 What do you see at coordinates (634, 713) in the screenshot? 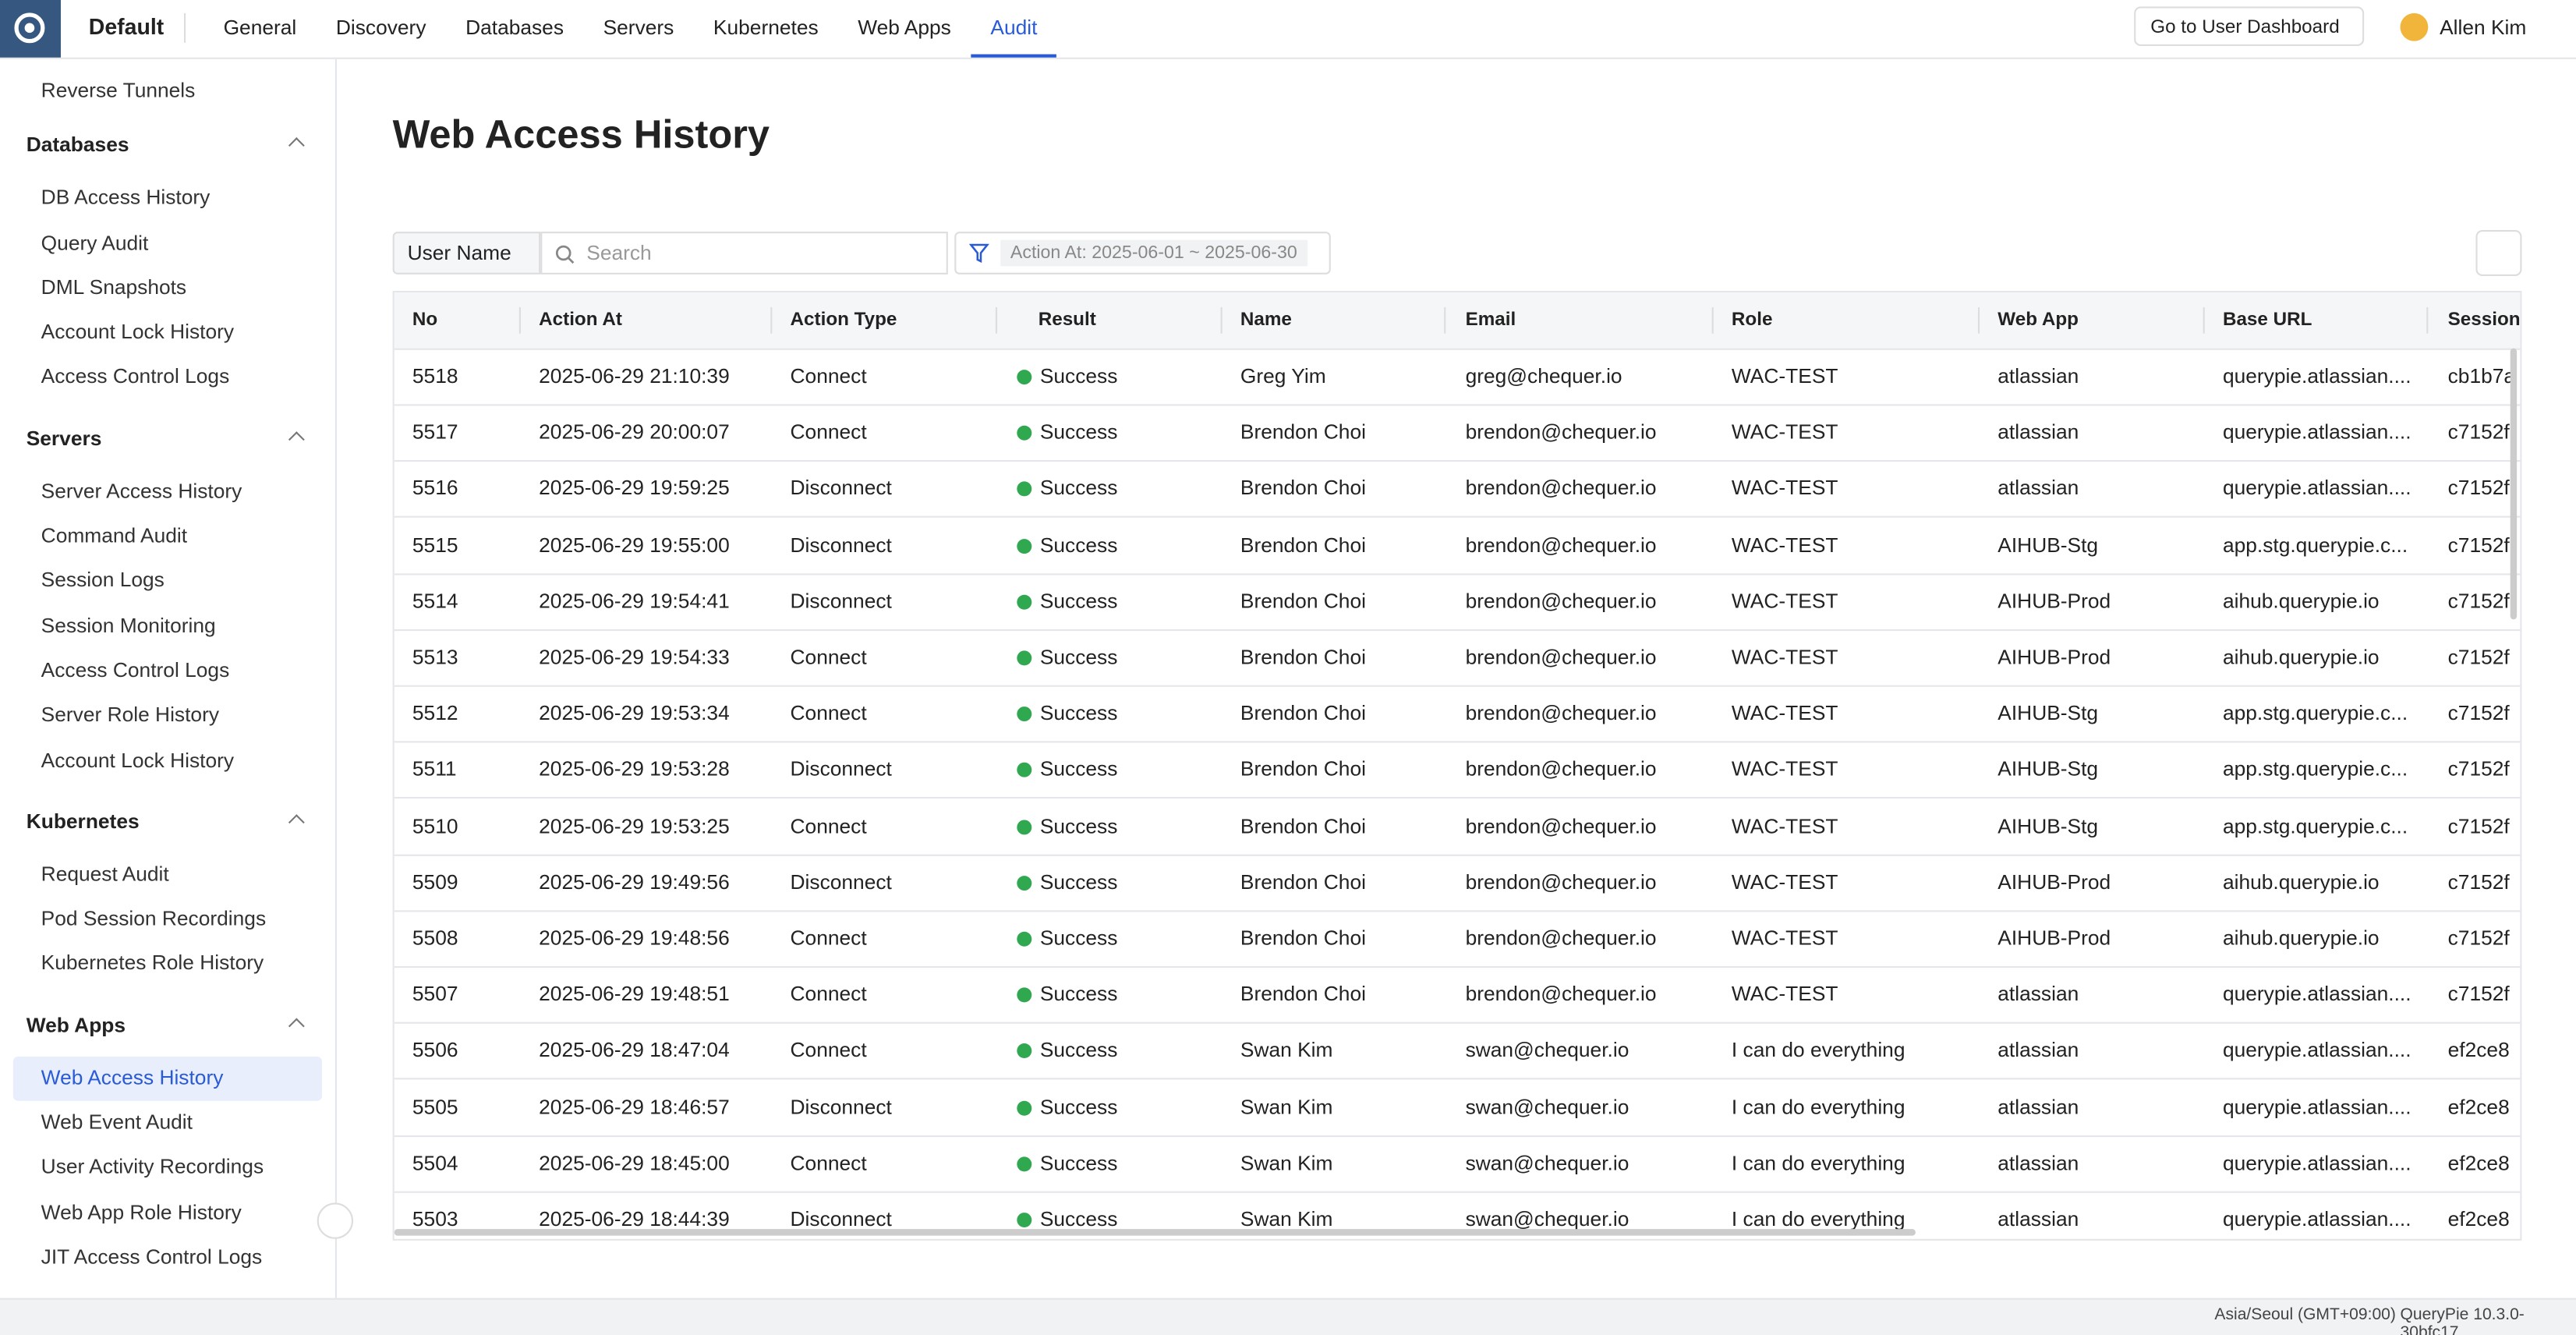
I see `table-cell: 2025-06-29 19:53:34` at bounding box center [634, 713].